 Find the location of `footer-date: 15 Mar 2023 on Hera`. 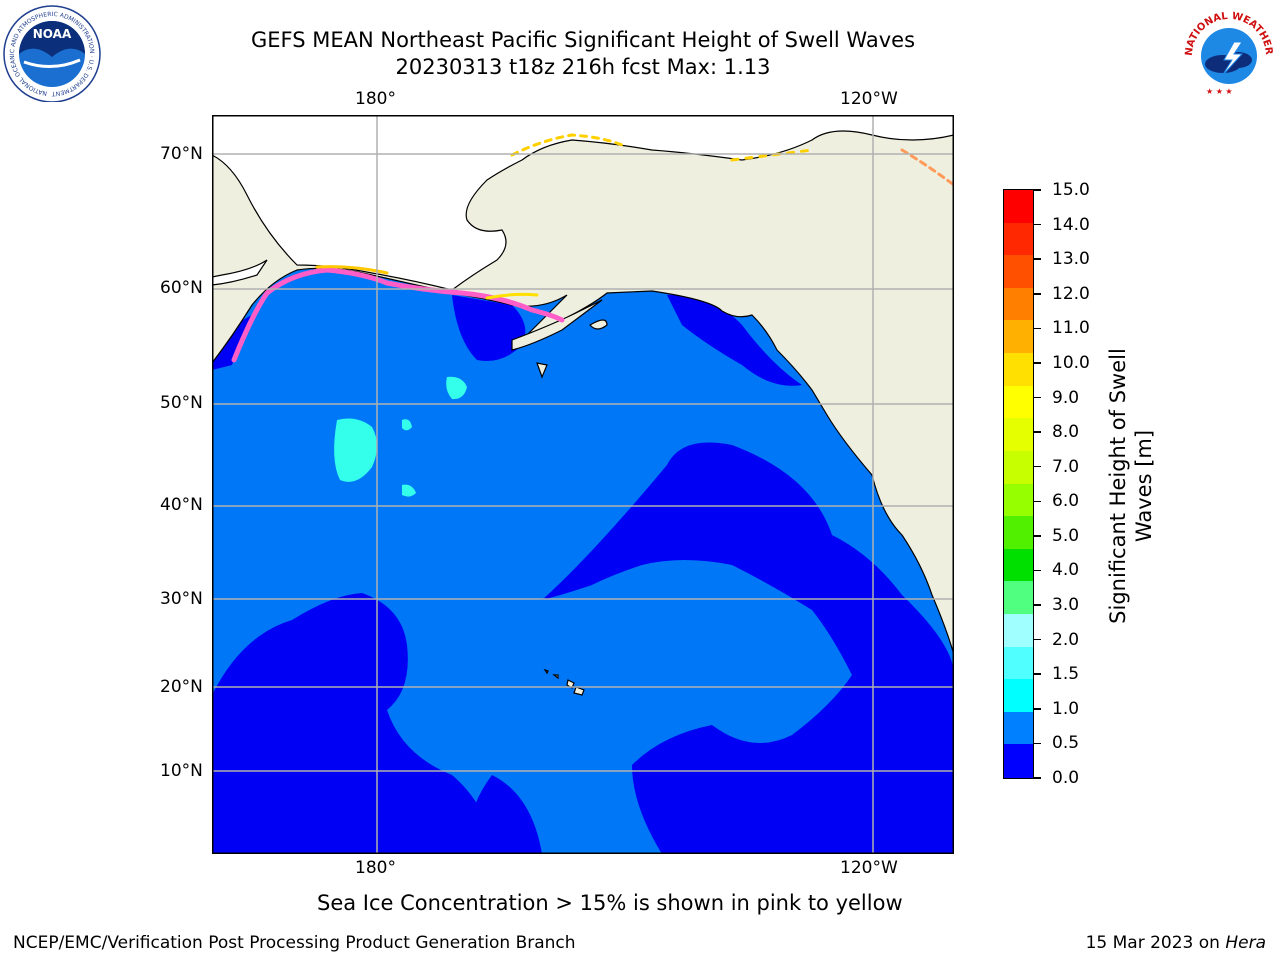

footer-date: 15 Mar 2023 on Hera is located at coordinates (1176, 943).